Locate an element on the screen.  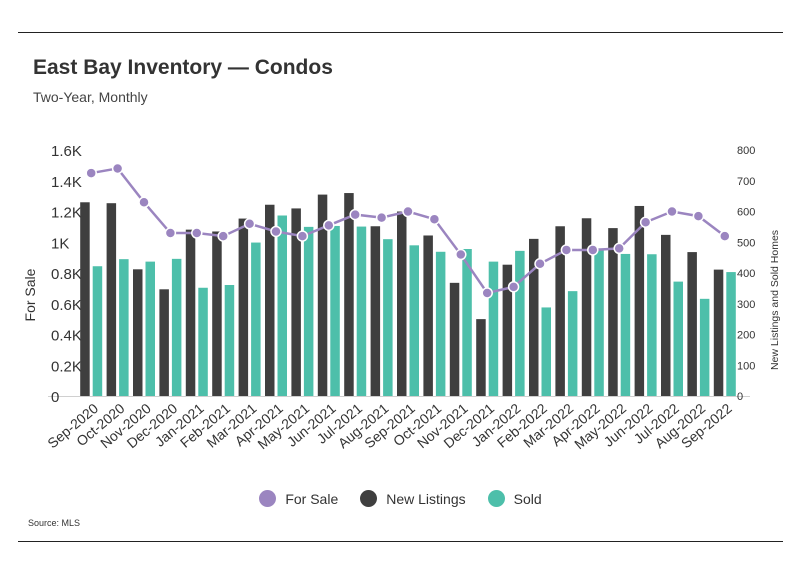
legend-swatch-for-sale is located at coordinates (268, 498).